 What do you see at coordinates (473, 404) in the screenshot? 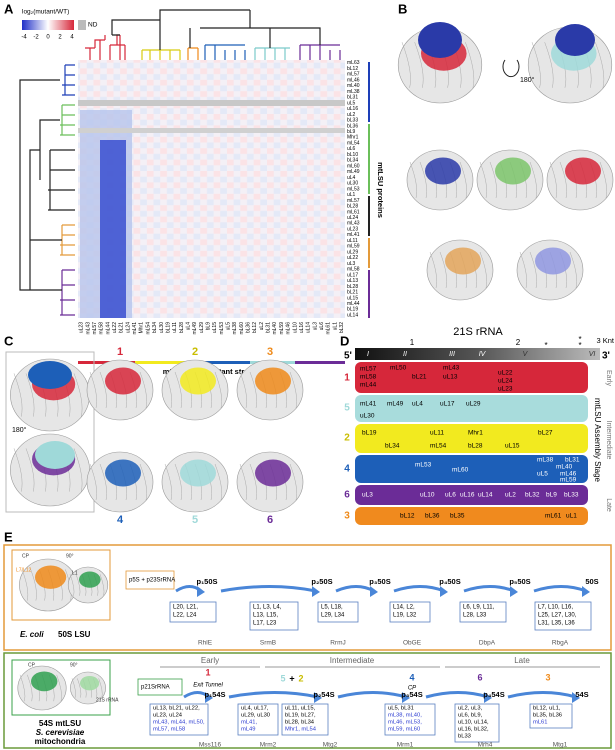
I see `protein-label: uL29` at bounding box center [473, 404].